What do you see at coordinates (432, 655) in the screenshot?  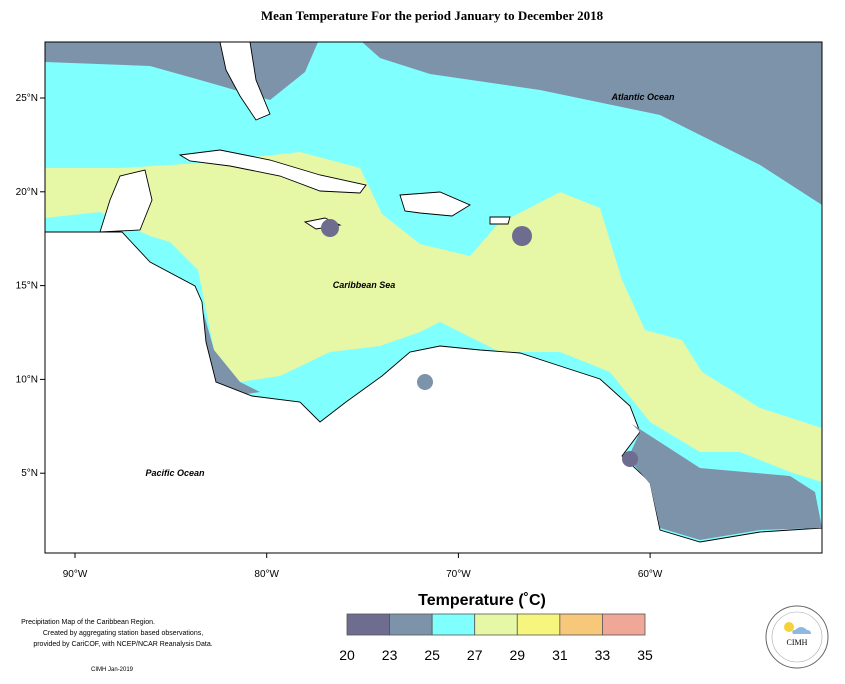 I see `legend-tick-label: 25` at bounding box center [432, 655].